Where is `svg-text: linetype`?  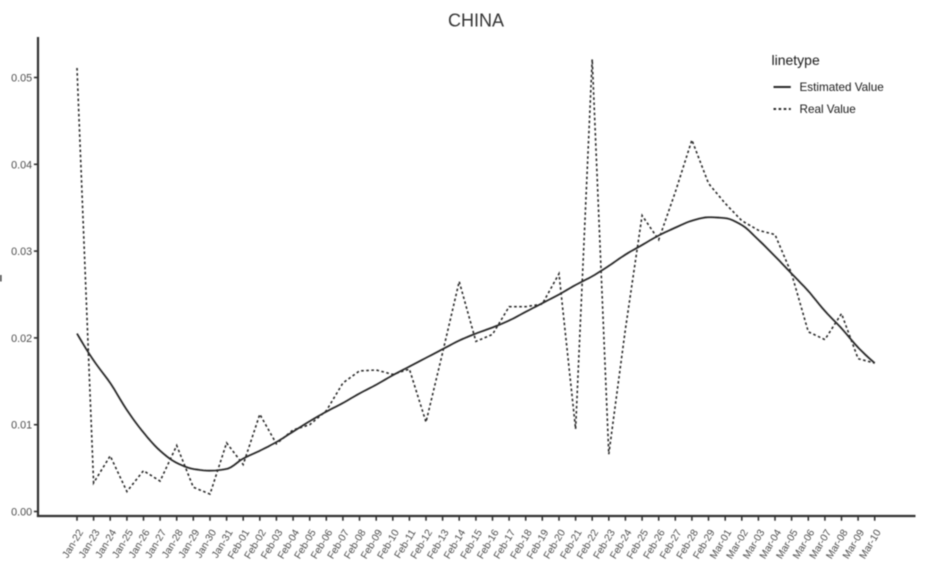 svg-text: linetype is located at coordinates (796, 60).